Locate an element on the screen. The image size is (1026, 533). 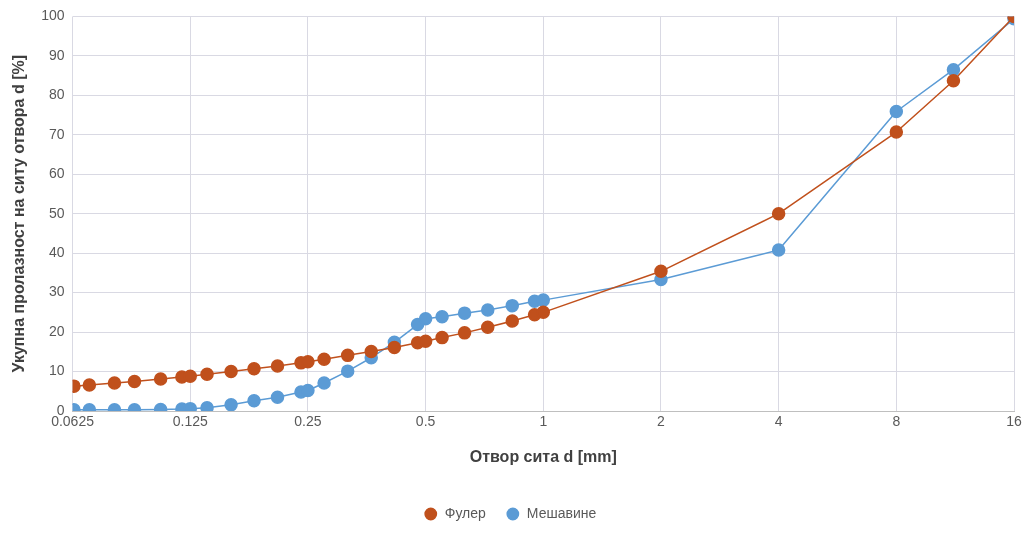
y-tick-label: 80 is located at coordinates (56, 94).